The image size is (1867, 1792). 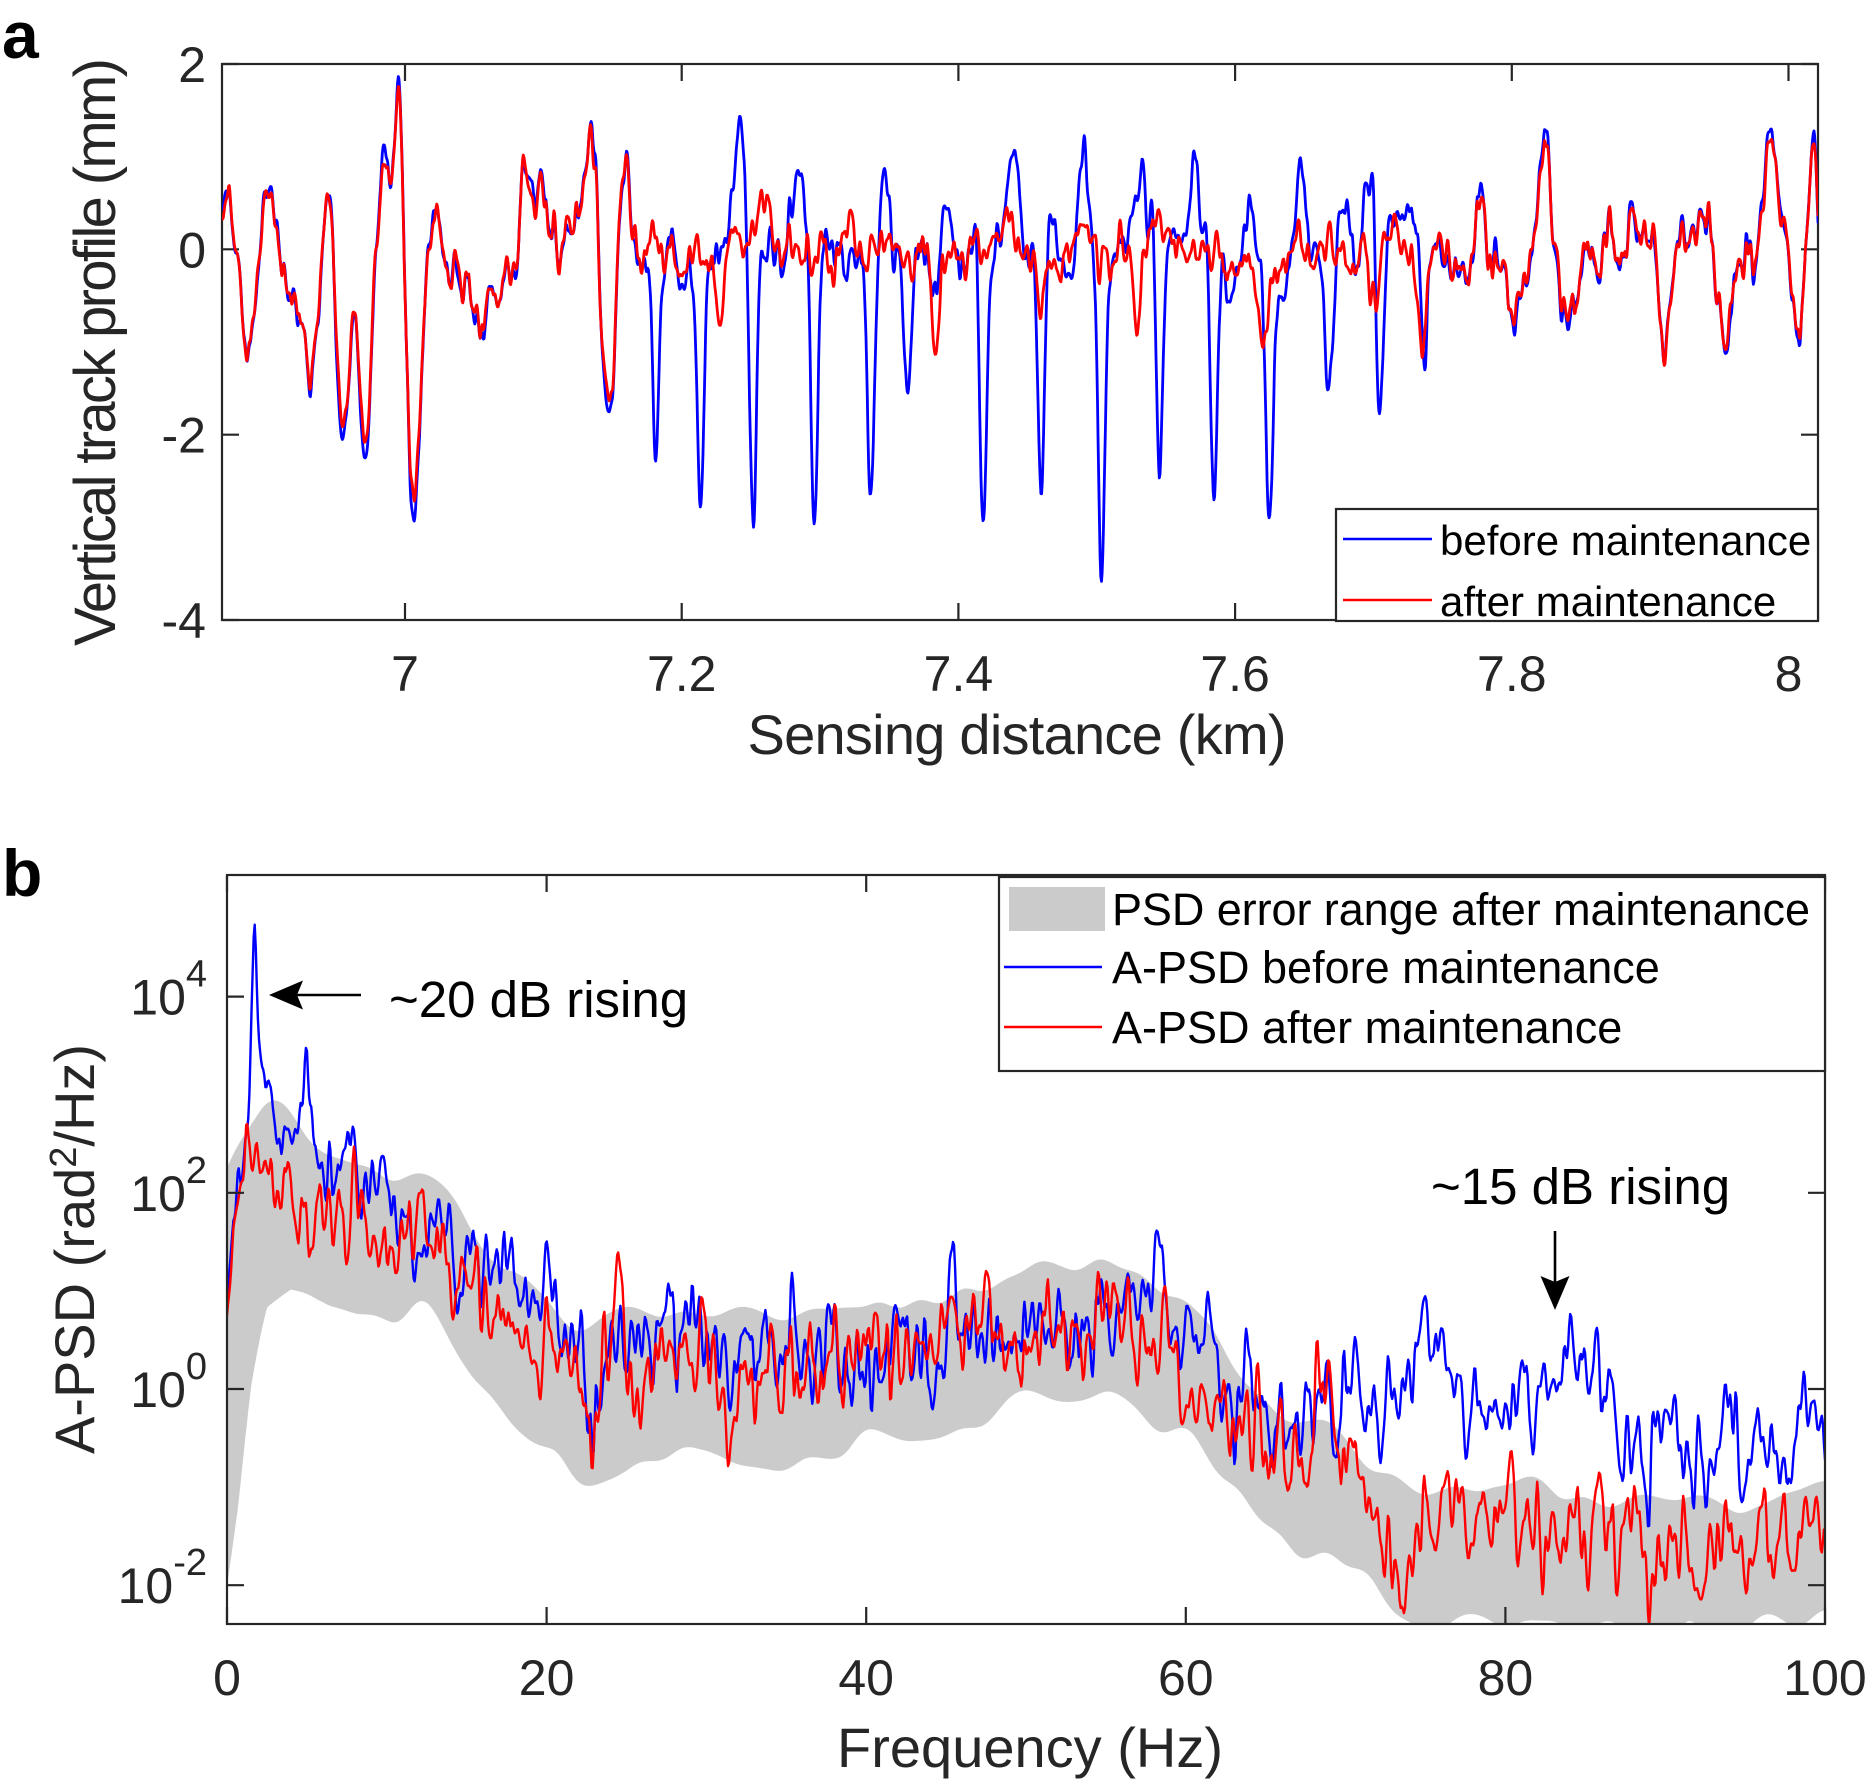 I want to click on svg-text: ~20 dB rising, so click(x=538, y=999).